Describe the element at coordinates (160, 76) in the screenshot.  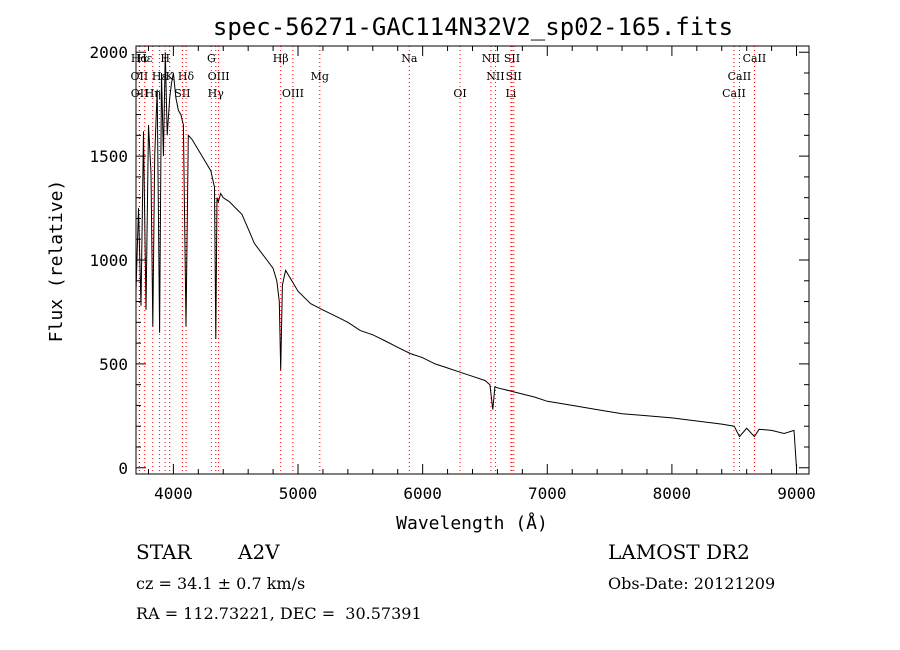
I see `line-label-5: Hε` at that location.